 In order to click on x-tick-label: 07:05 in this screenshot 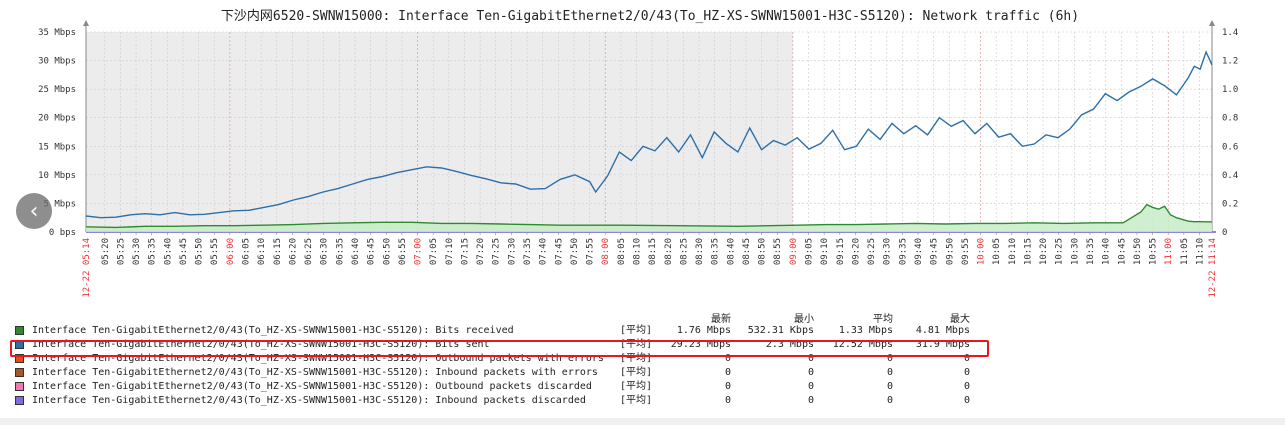, I will do `click(434, 251)`.